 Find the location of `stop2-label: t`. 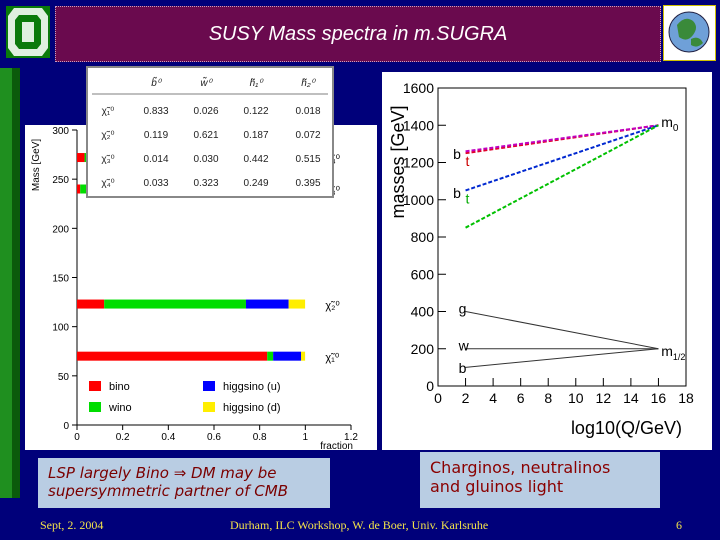

stop2-label: t is located at coordinates (468, 198).